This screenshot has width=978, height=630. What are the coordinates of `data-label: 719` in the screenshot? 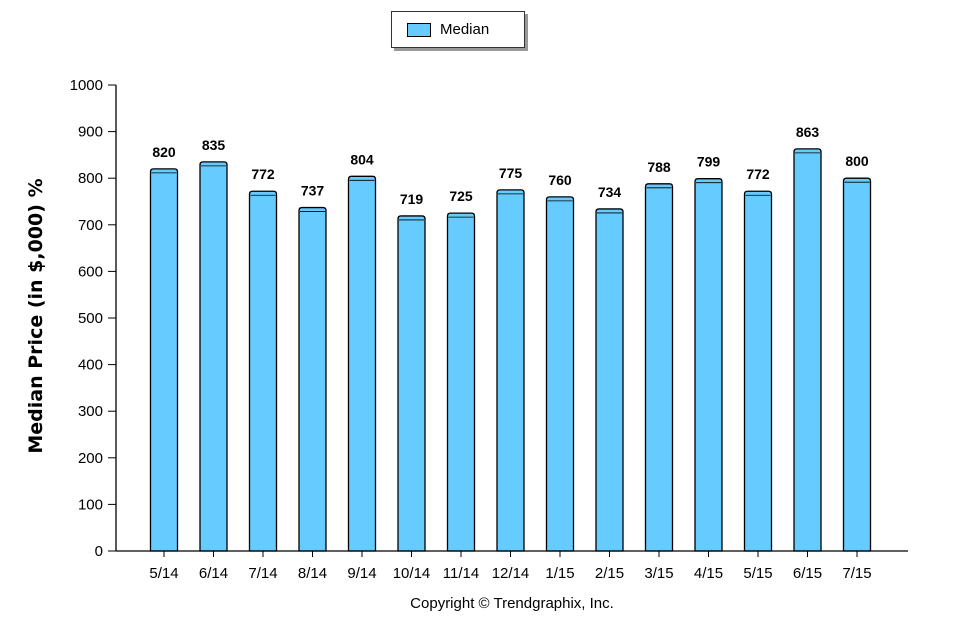 It's located at (412, 199).